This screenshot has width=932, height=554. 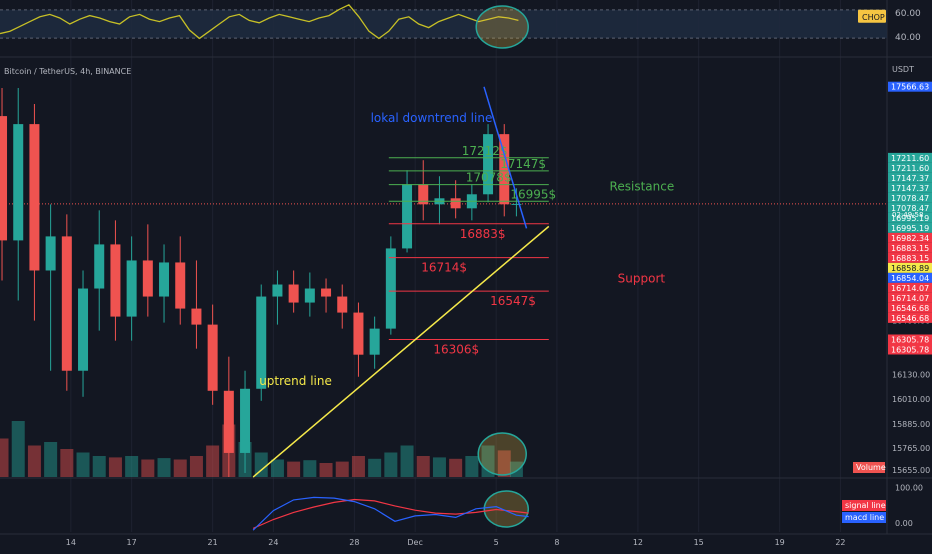 What do you see at coordinates (908, 38) in the screenshot?
I see `chop-tick-label: 40.00` at bounding box center [908, 38].